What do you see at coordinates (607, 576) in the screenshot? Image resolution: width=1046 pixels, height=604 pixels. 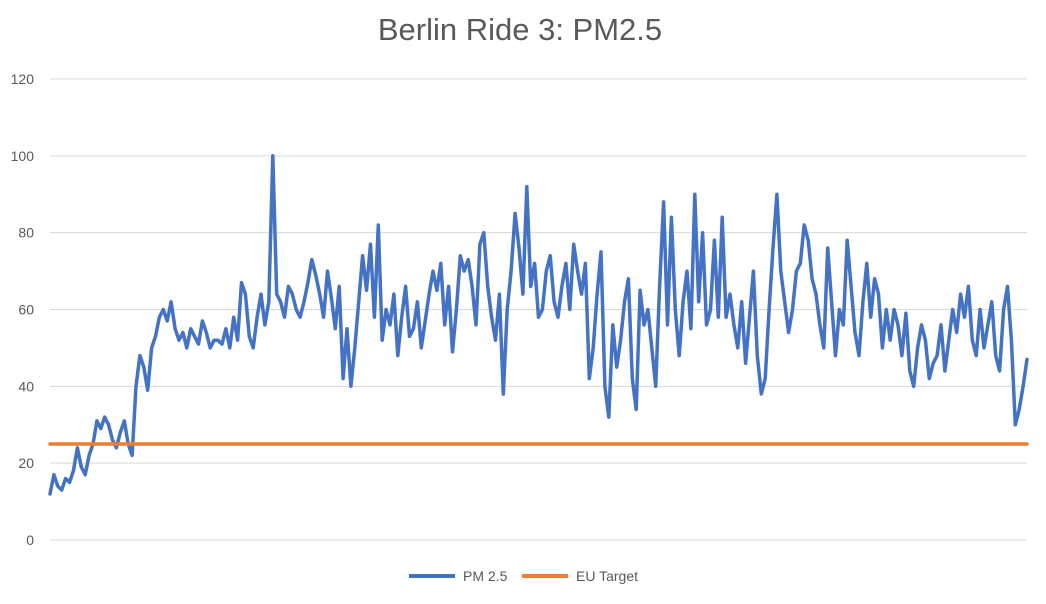 I see `legend-label-1: EU Target` at bounding box center [607, 576].